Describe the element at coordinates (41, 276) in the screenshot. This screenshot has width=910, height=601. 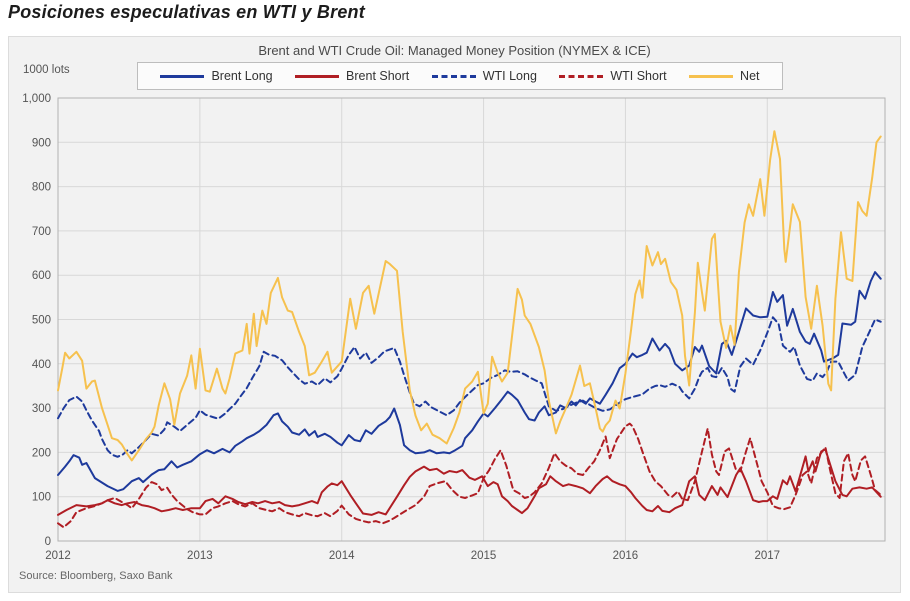
I see `y-tick-label: 600` at that location.